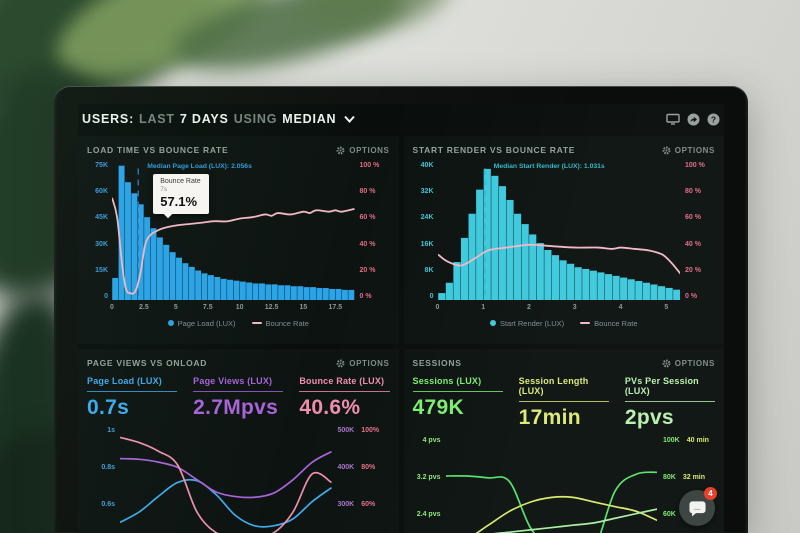  Describe the element at coordinates (101, 244) in the screenshot. I see `axis-tick-label: 30K` at that location.